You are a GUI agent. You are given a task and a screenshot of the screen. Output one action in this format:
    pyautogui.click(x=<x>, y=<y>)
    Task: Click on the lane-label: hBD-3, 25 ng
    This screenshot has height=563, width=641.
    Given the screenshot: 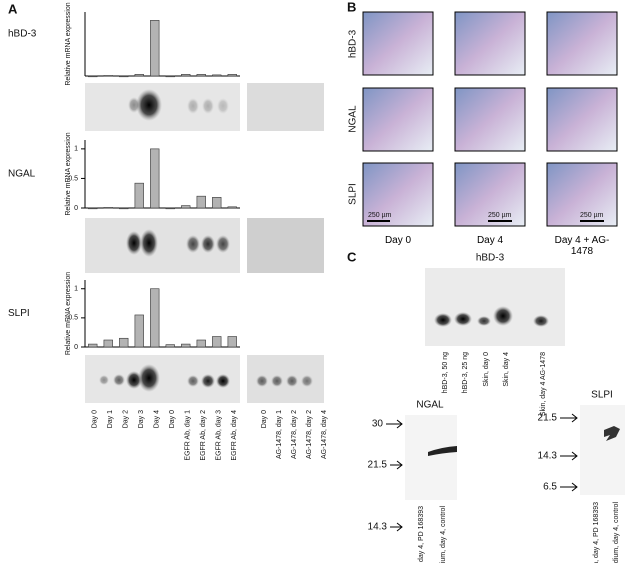 What is the action you would take?
    pyautogui.click(x=465, y=372)
    